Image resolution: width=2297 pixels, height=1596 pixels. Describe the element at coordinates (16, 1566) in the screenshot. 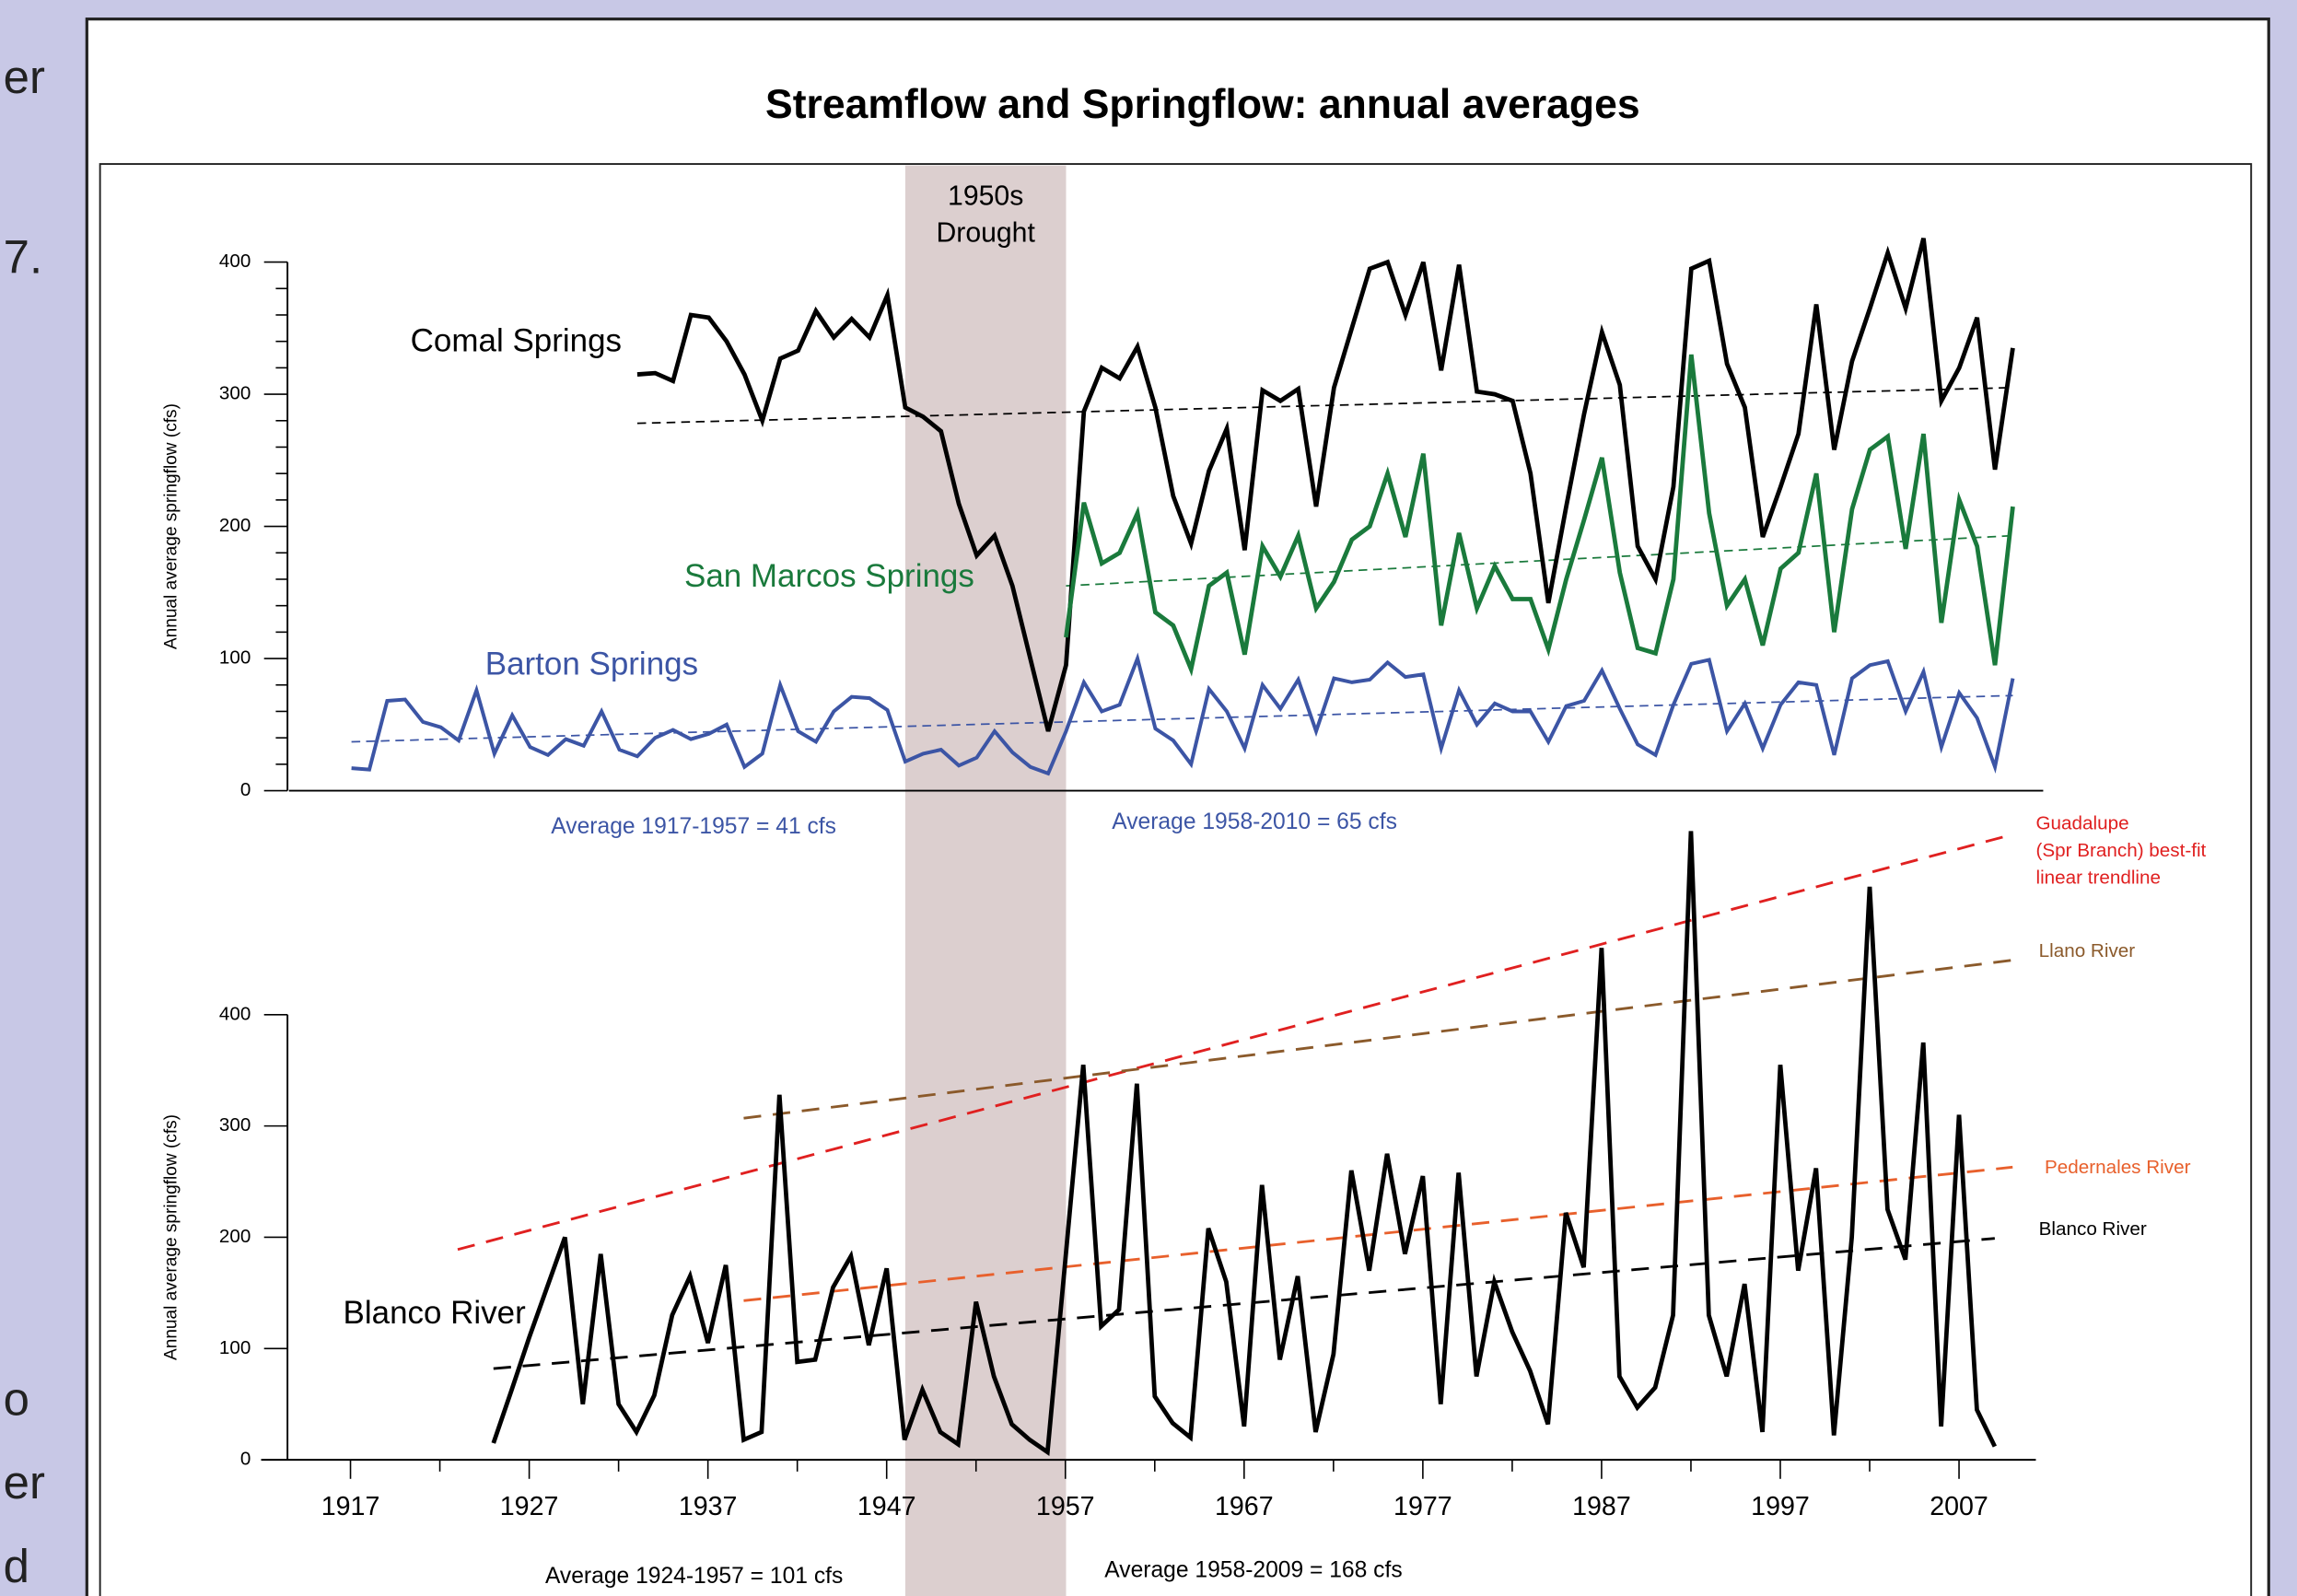

I see `background-text: d` at that location.